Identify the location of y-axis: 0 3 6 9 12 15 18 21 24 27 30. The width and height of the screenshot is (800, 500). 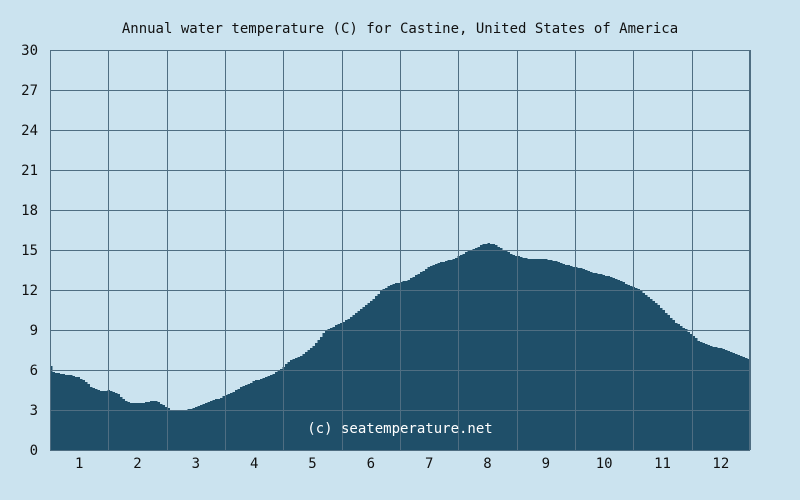
(29, 251).